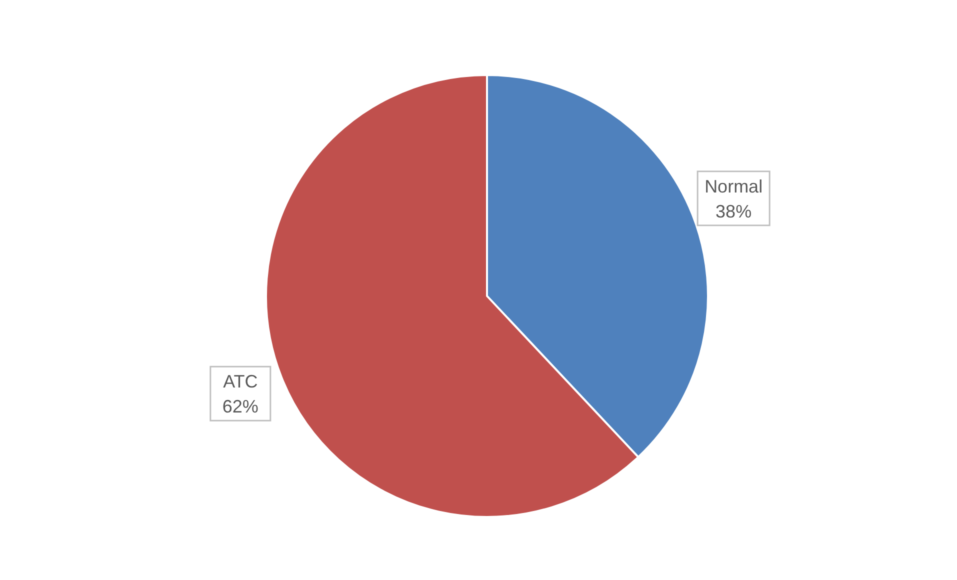  Describe the element at coordinates (733, 186) in the screenshot. I see `slice-label: Normal` at that location.